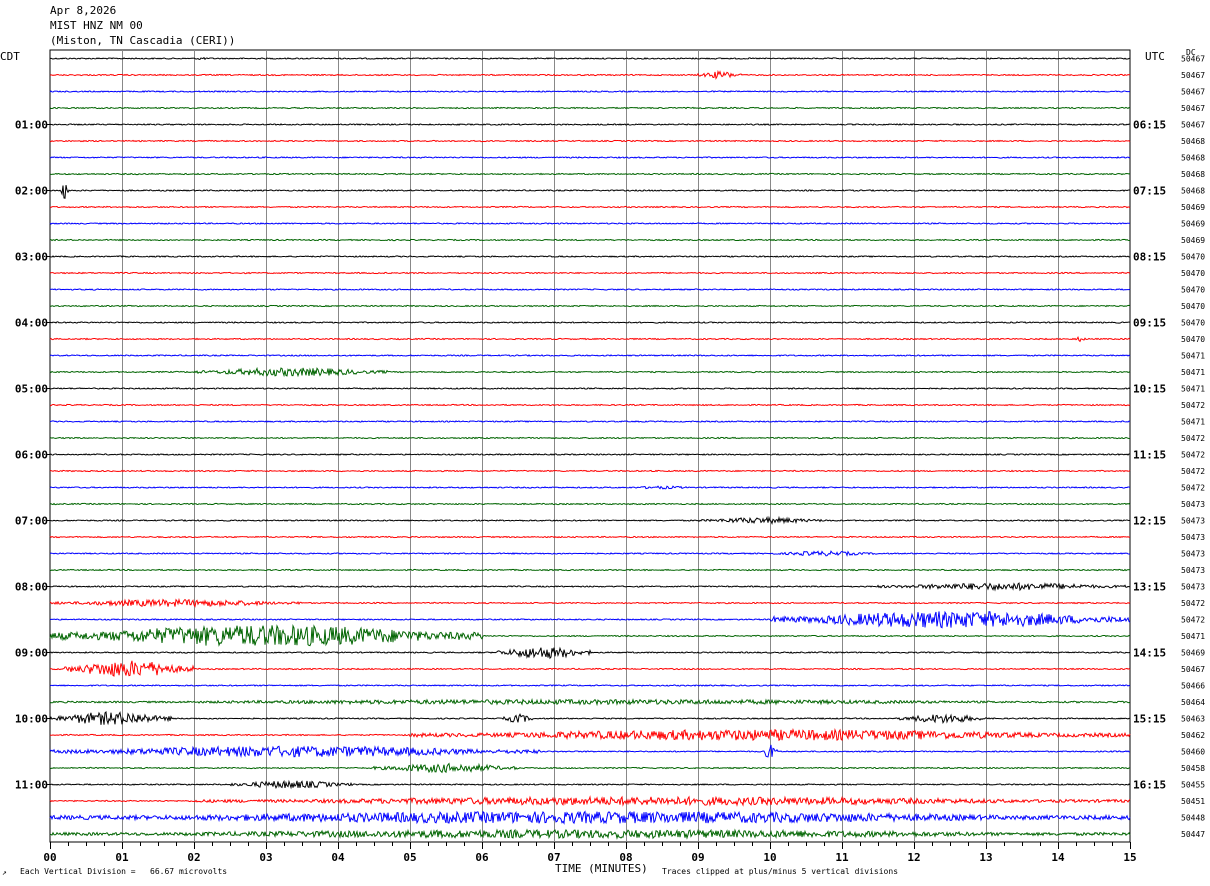 The image size is (1210, 886). What do you see at coordinates (1191, 52) in the screenshot?
I see `dc-header-label: DC` at bounding box center [1191, 52].